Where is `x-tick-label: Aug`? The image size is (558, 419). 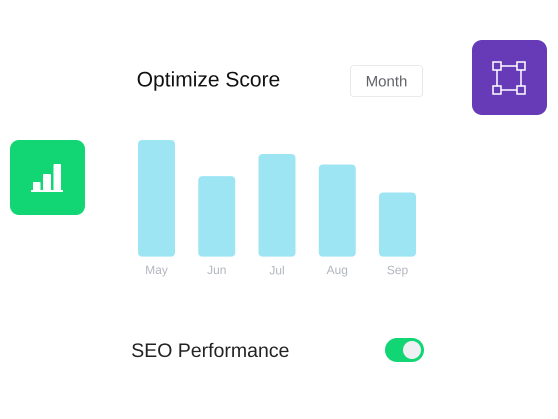 x-tick-label: Aug is located at coordinates (337, 271).